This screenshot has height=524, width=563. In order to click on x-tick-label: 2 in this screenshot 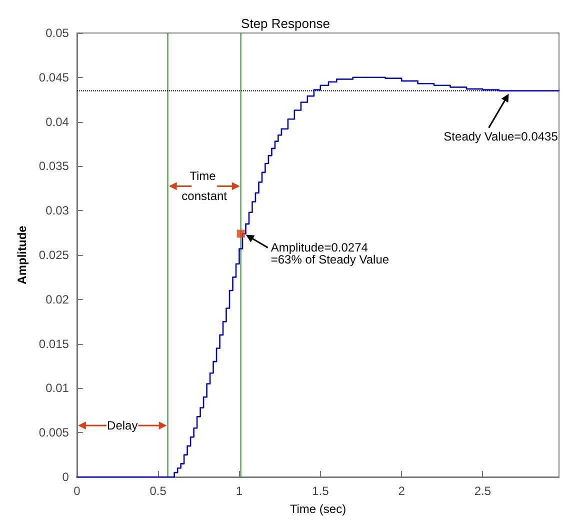, I will do `click(402, 491)`.